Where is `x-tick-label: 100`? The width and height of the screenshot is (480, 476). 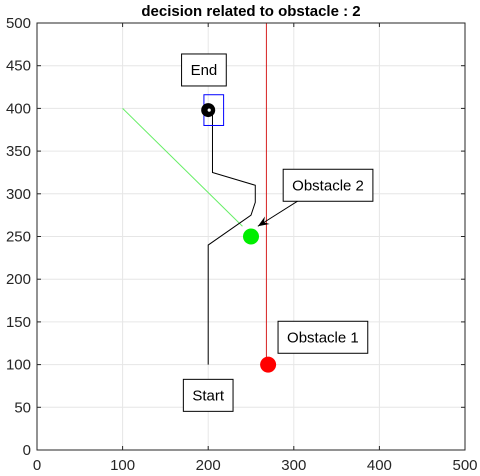
x-tick-label: 100 is located at coordinates (122, 465).